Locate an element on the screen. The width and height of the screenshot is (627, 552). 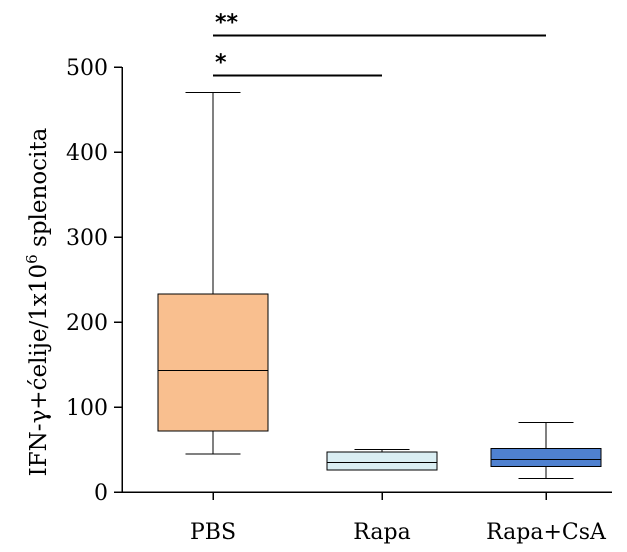
x-tick-label: Rapa is located at coordinates (381, 532).